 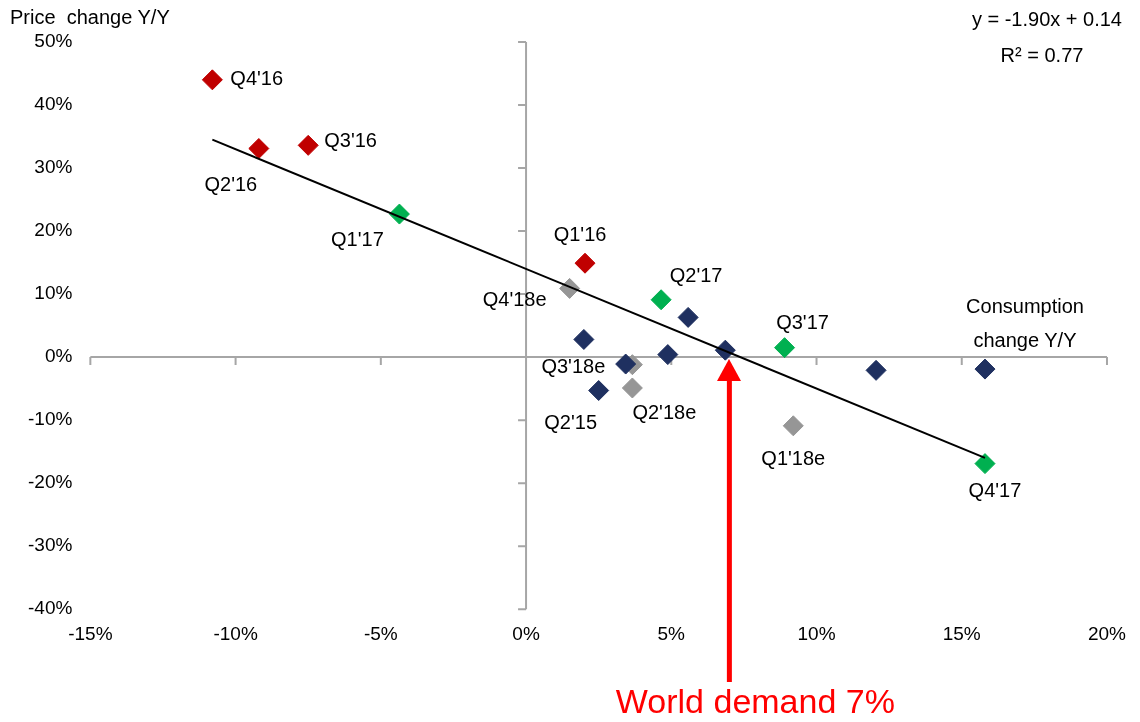 What do you see at coordinates (53, 293) in the screenshot?
I see `y-tick-label: 10%` at bounding box center [53, 293].